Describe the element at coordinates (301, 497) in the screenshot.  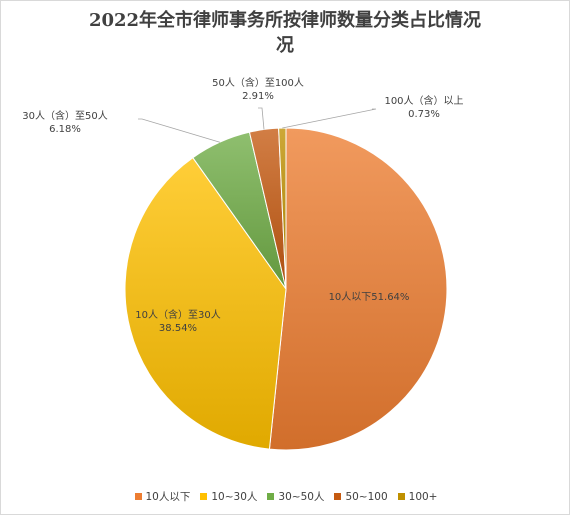
I see `legend-label: 30~50人` at that location.